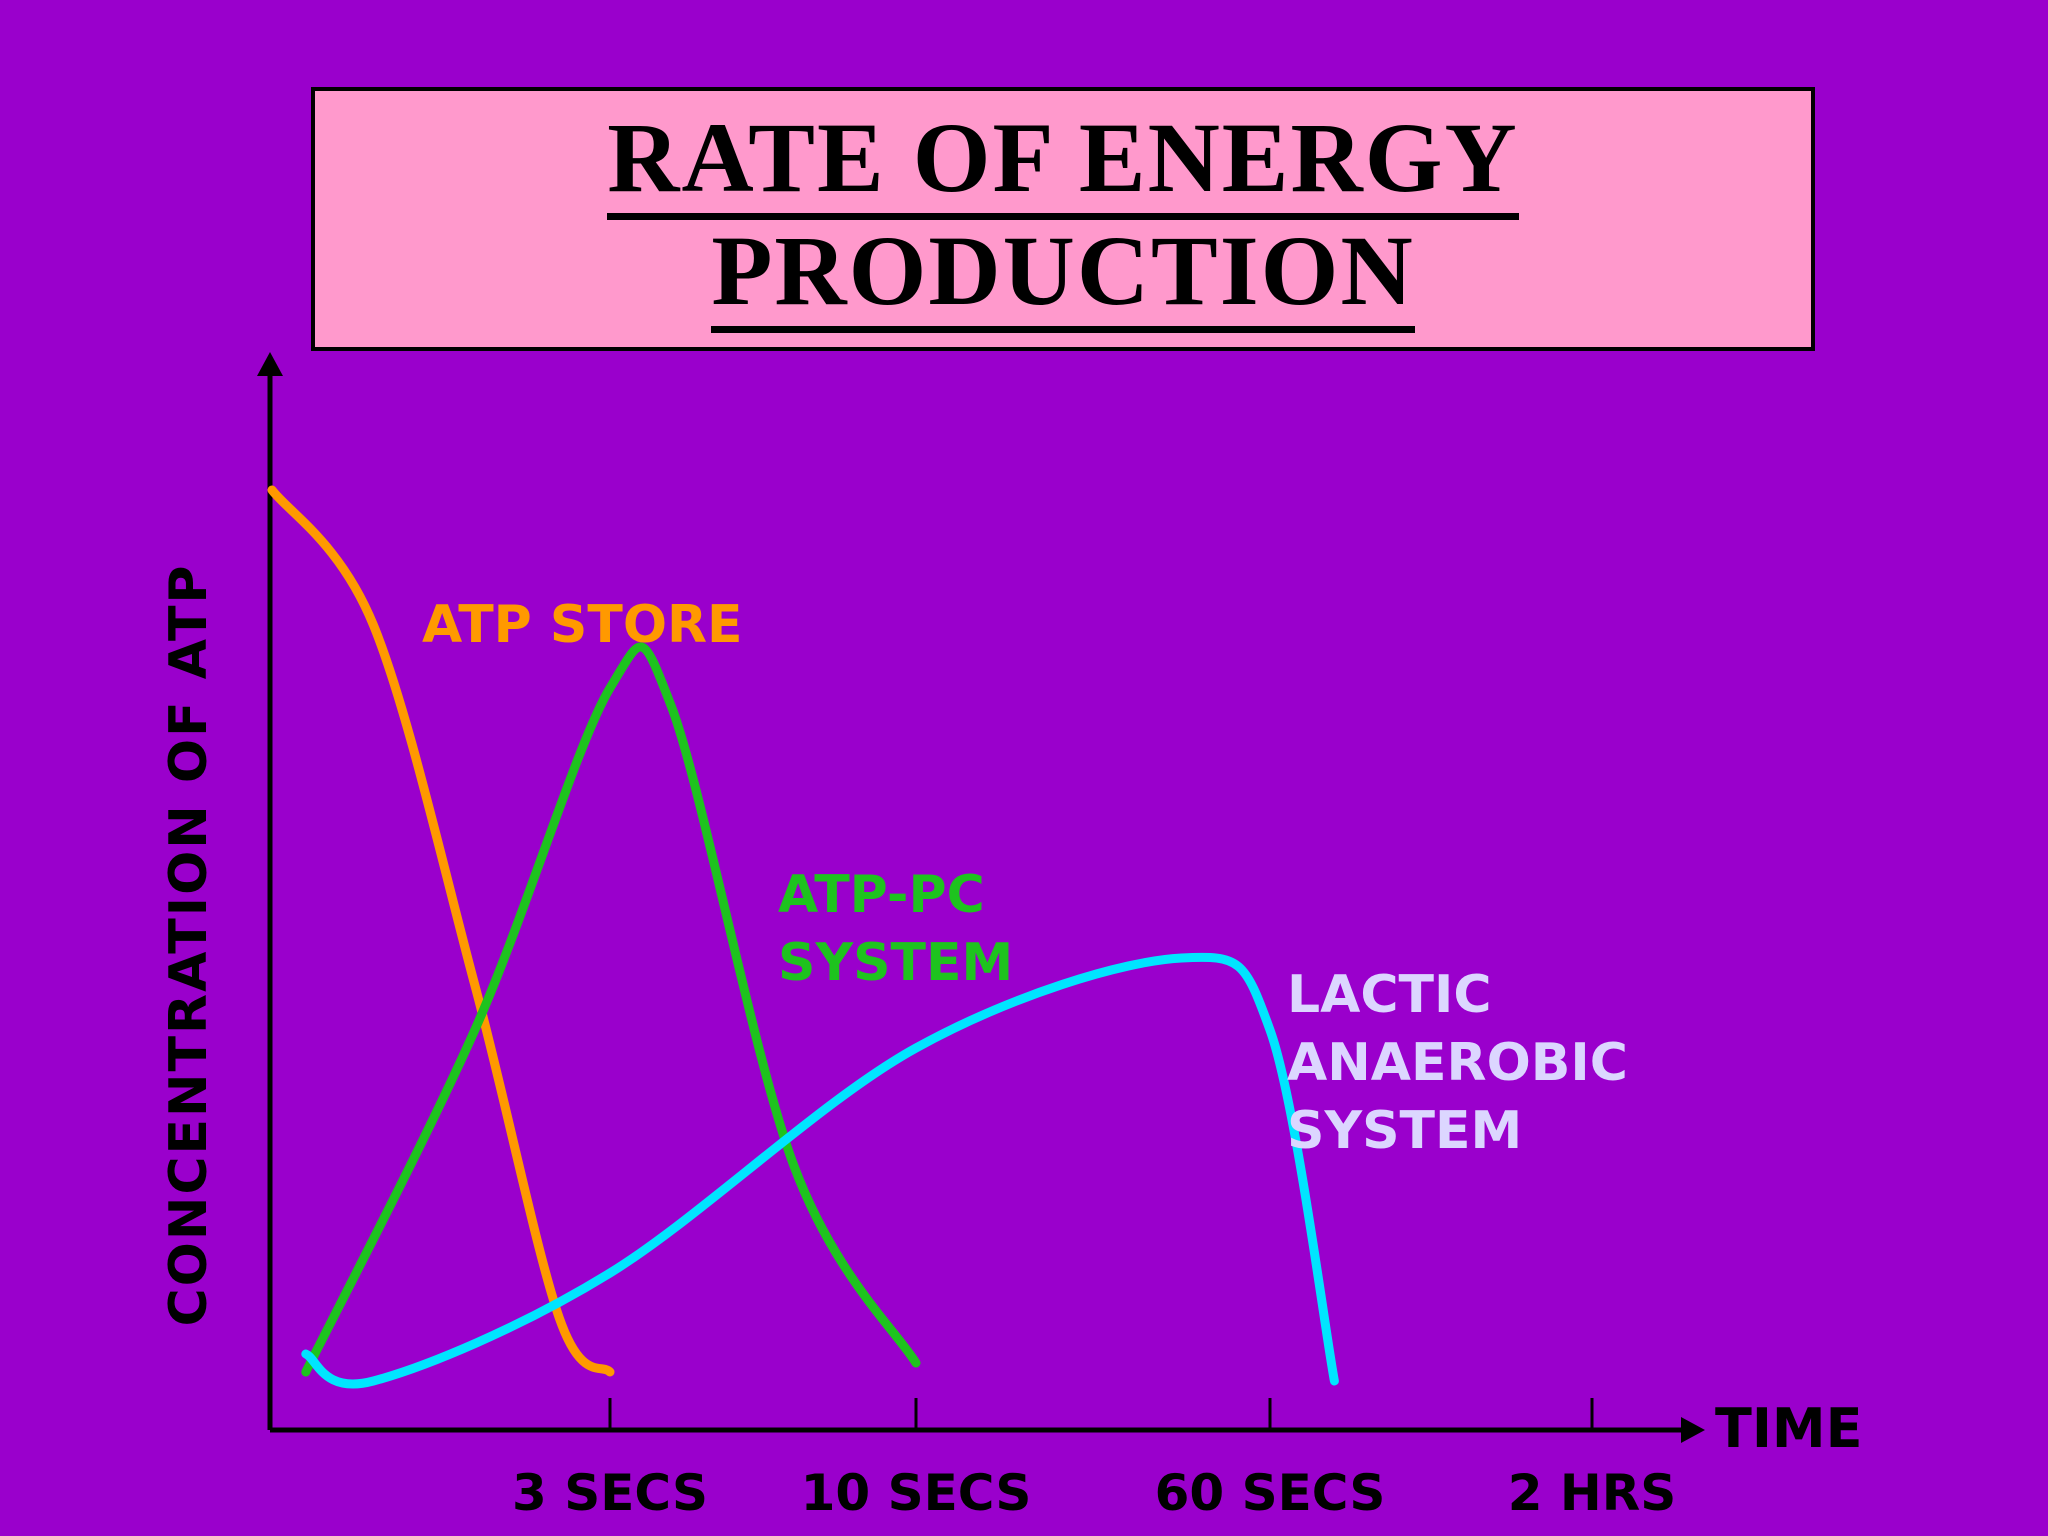 Image resolution: width=2048 pixels, height=1536 pixels. Describe the element at coordinates (189, 944) in the screenshot. I see `y-axis-label: CONCENTRATION OF ATP` at that location.